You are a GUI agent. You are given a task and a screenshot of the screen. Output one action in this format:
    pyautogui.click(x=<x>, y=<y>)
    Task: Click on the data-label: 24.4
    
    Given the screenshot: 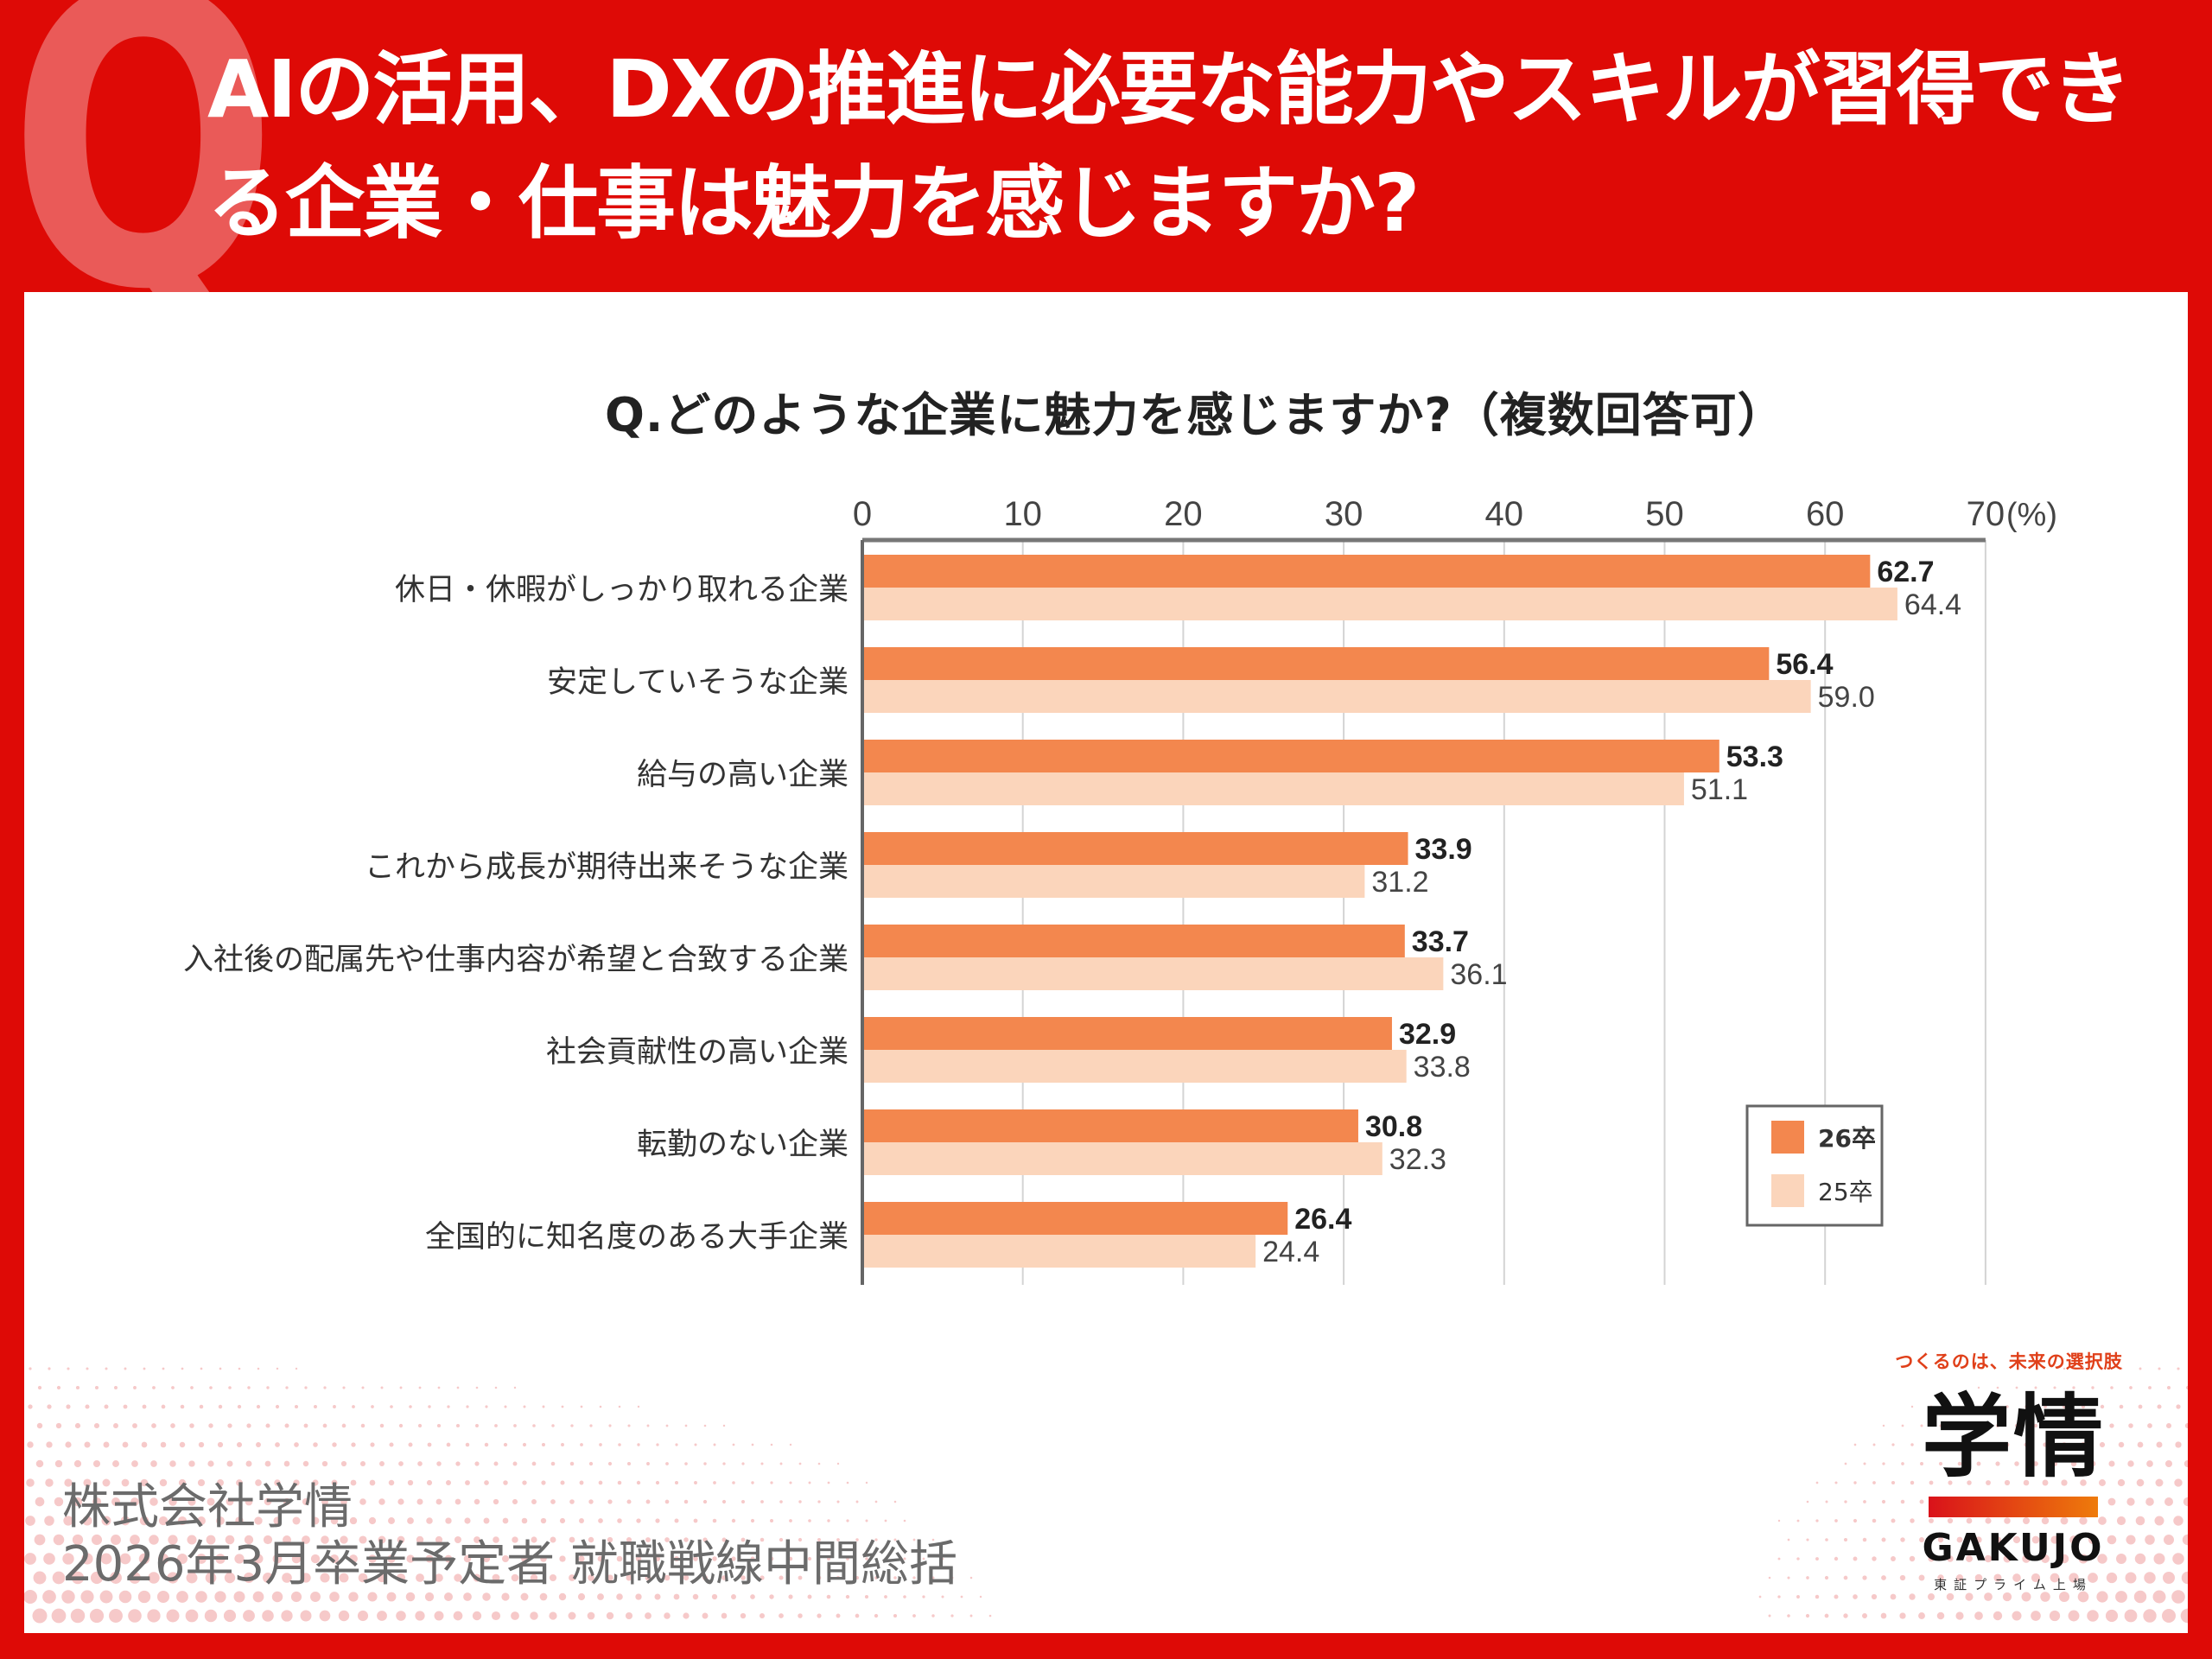 What is the action you would take?
    pyautogui.click(x=1290, y=1252)
    